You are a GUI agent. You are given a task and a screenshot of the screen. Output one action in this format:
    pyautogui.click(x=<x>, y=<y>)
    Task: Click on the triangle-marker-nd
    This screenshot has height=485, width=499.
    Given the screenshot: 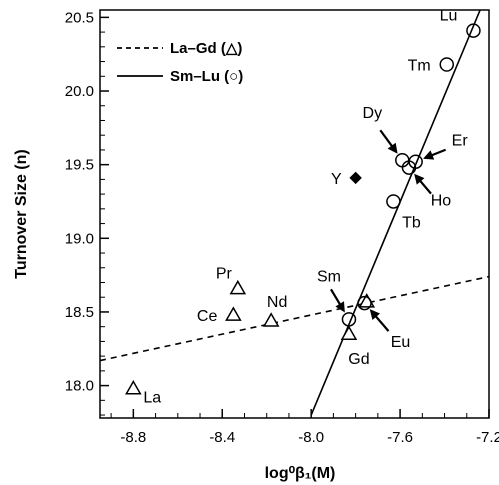 What is the action you would take?
    pyautogui.click(x=271, y=319)
    